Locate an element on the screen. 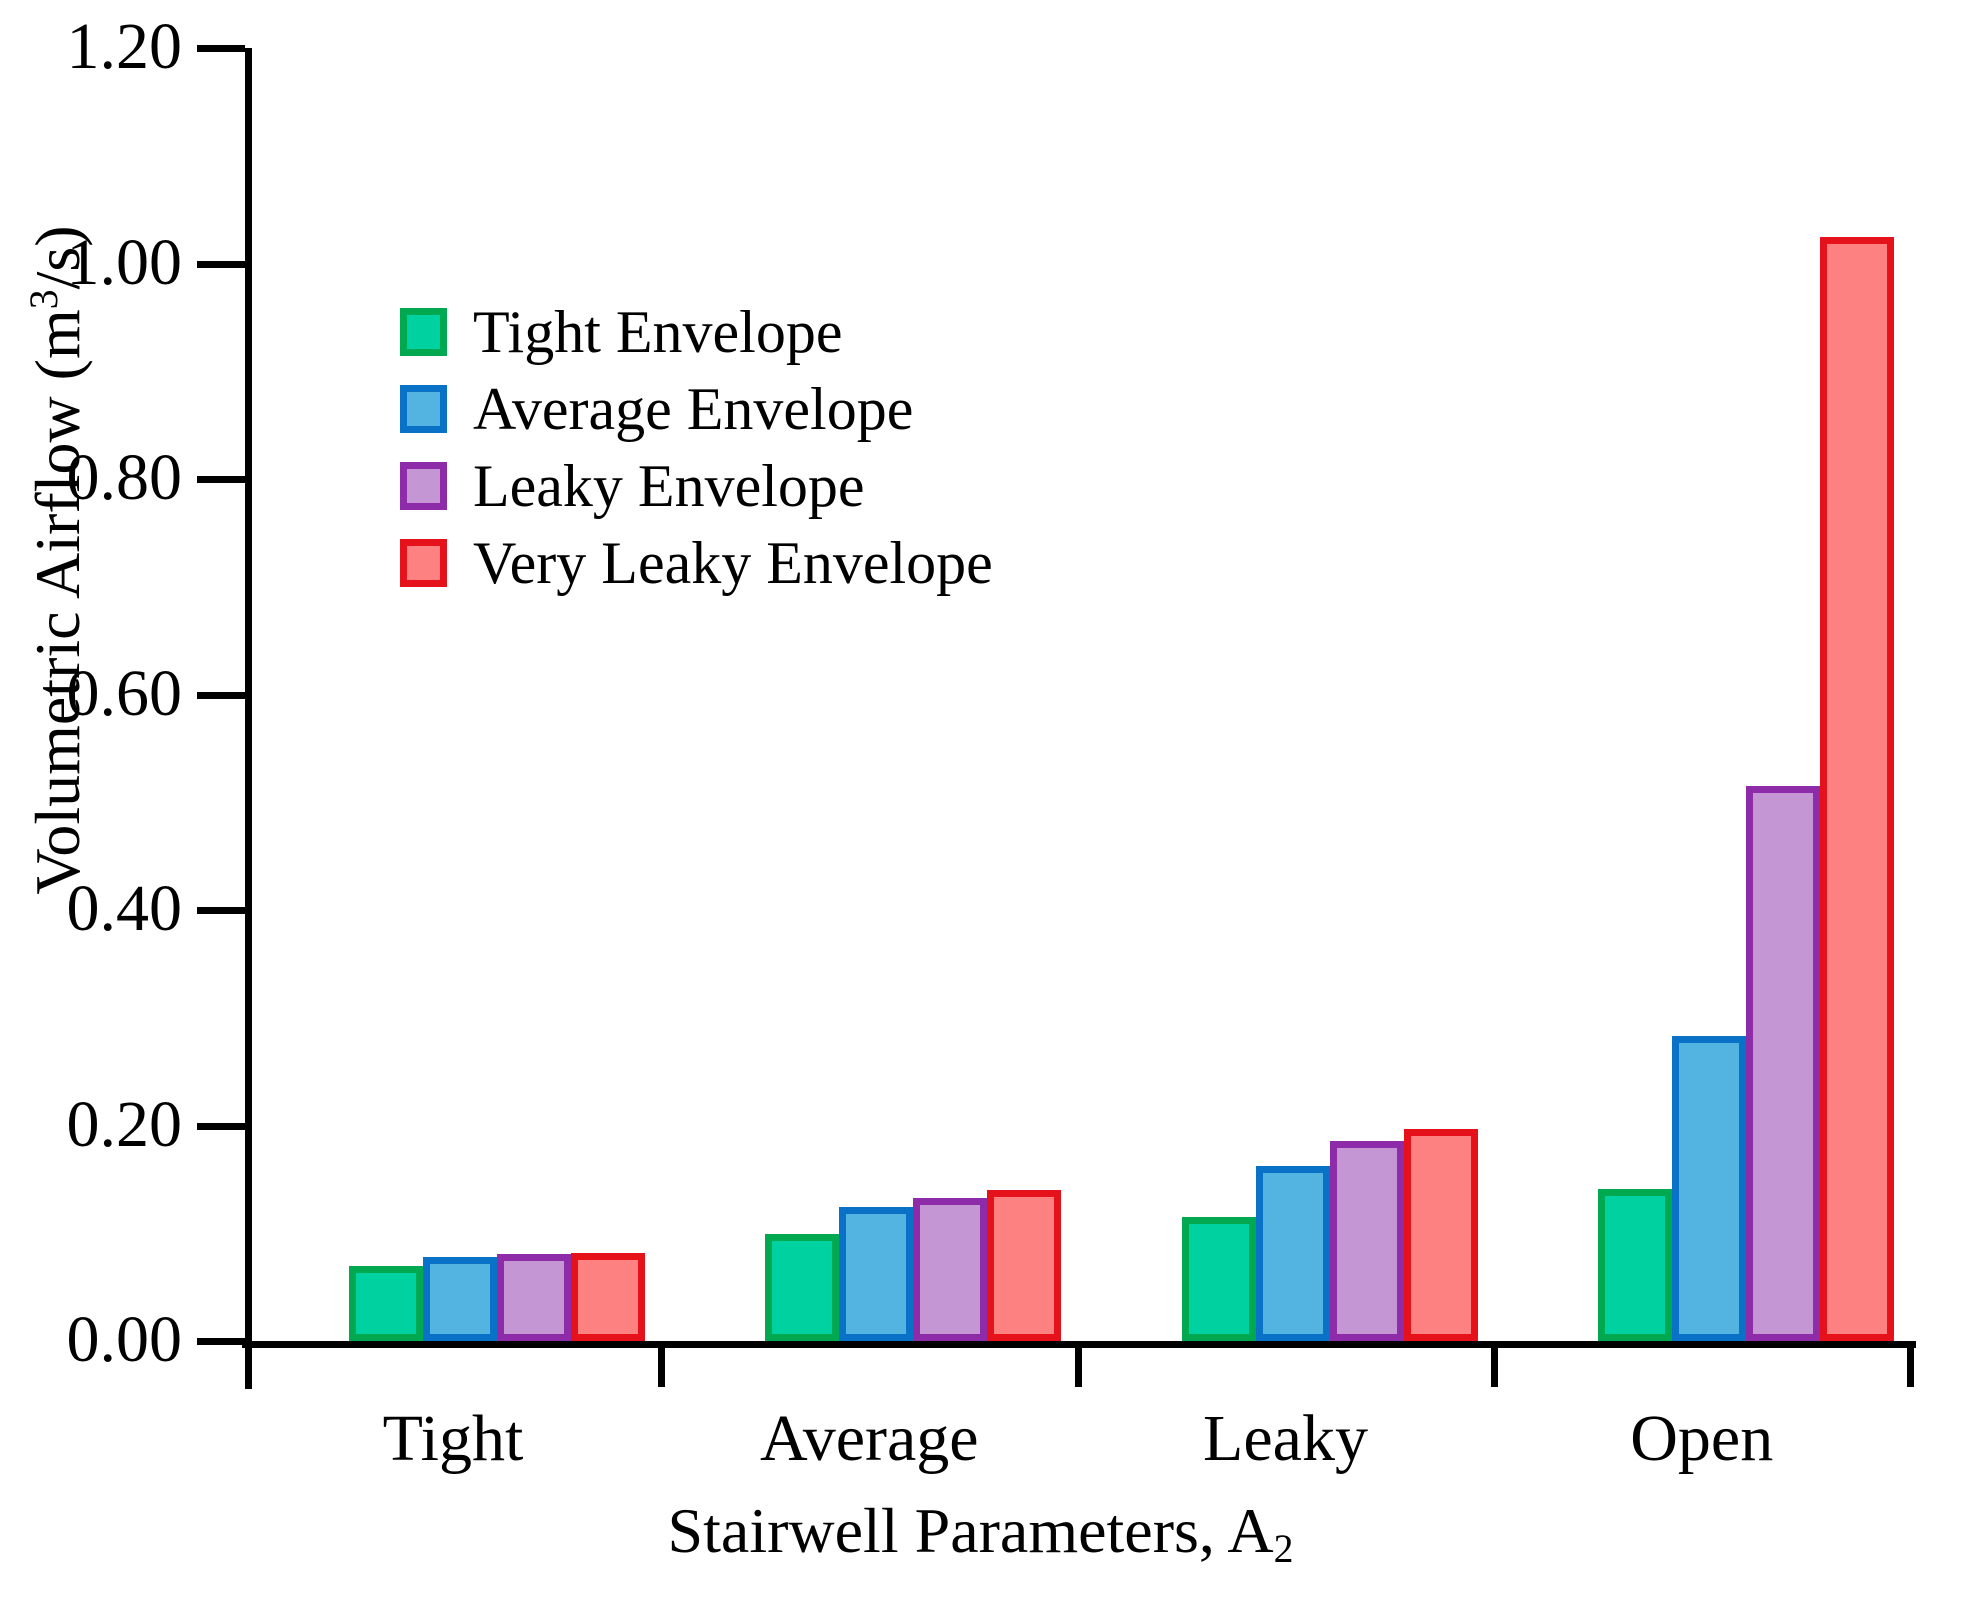  bar-average-envelope-tight is located at coordinates (460, 1299).